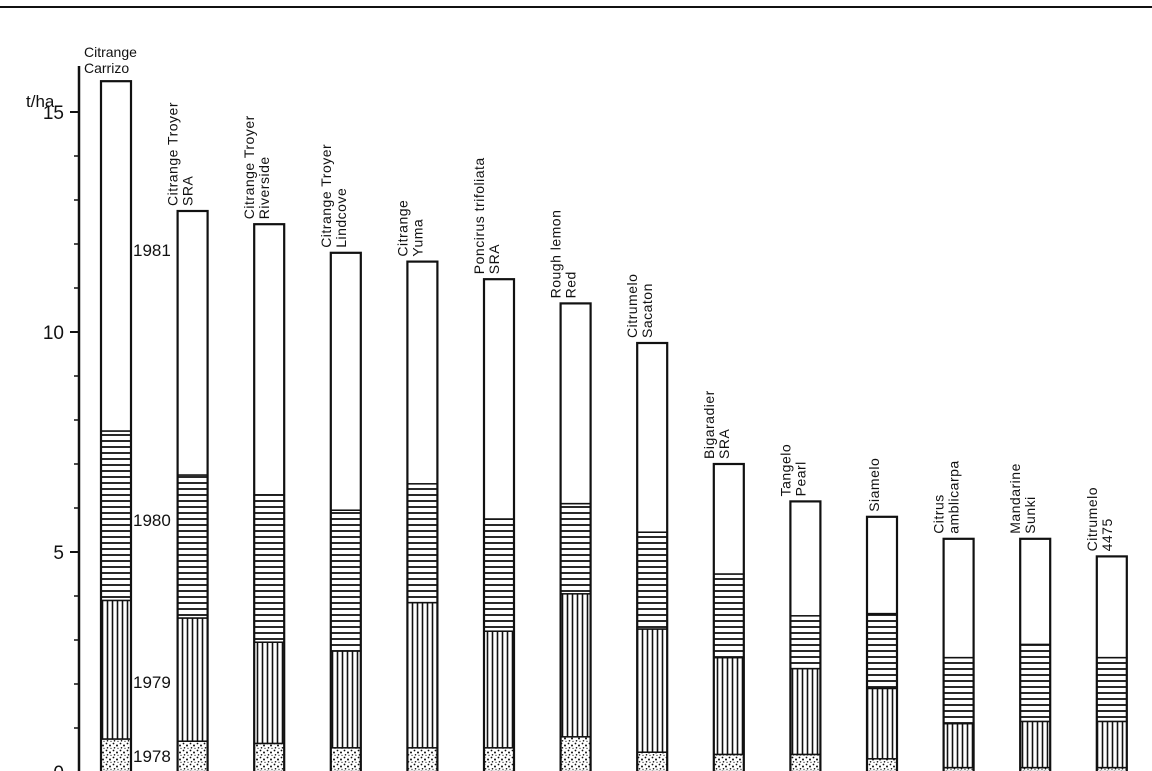 Image resolution: width=1152 pixels, height=771 pixels. I want to click on category-label: Citrange TroyerSRA, so click(180, 154).